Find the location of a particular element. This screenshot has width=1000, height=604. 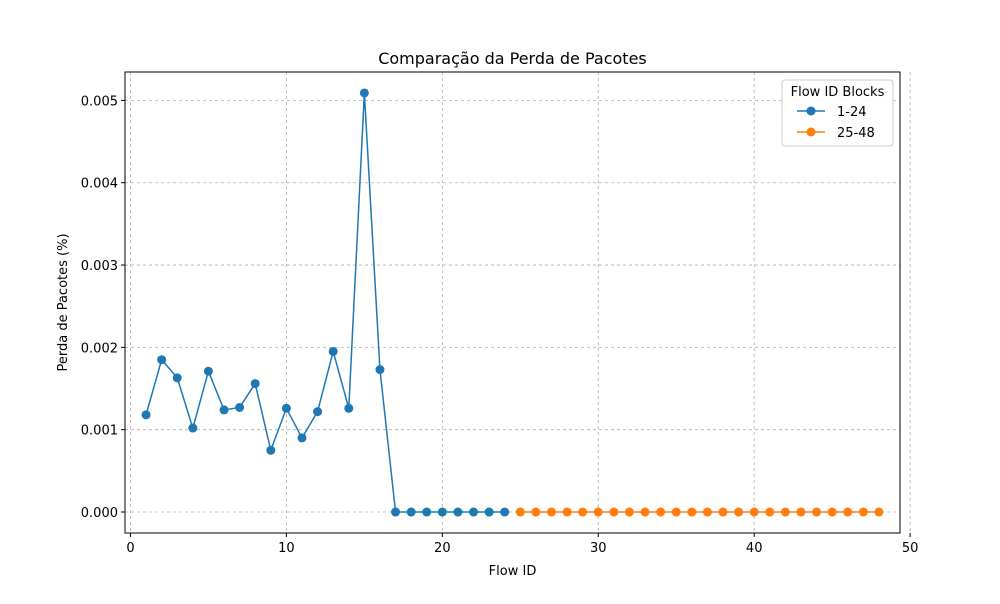

x-tick-label: 50 is located at coordinates (910, 548).